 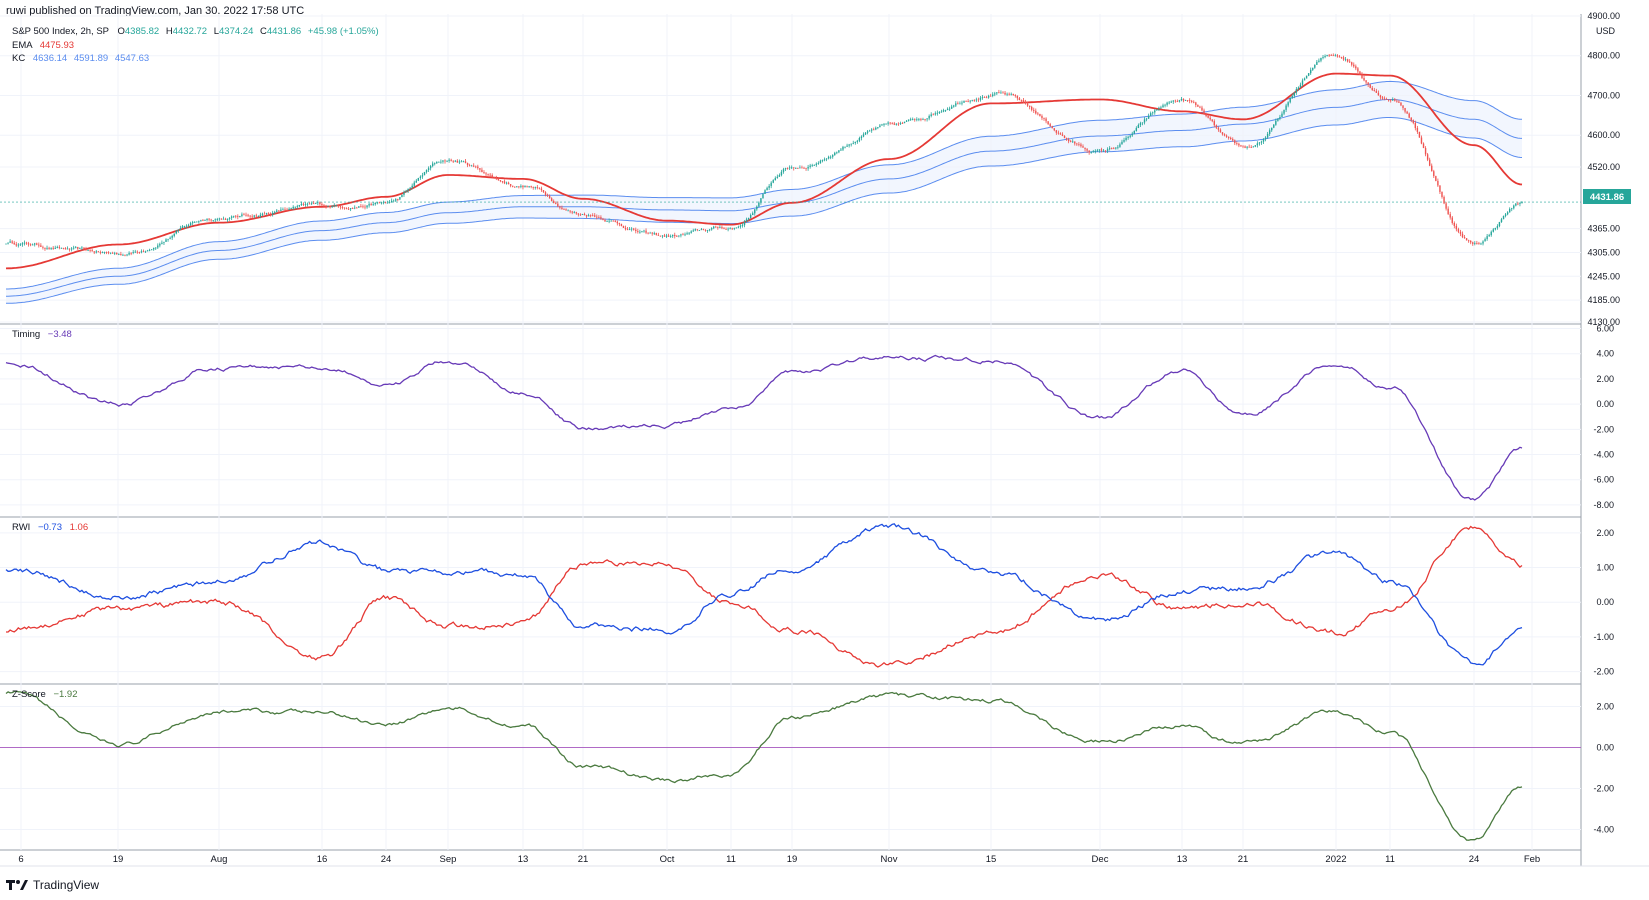 I want to click on time-axis-label: 2022, so click(x=1335, y=859).